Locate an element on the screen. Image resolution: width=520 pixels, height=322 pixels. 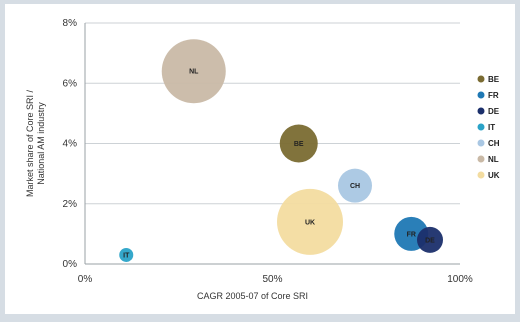
bubble-label-it: IT is located at coordinates (126, 255).